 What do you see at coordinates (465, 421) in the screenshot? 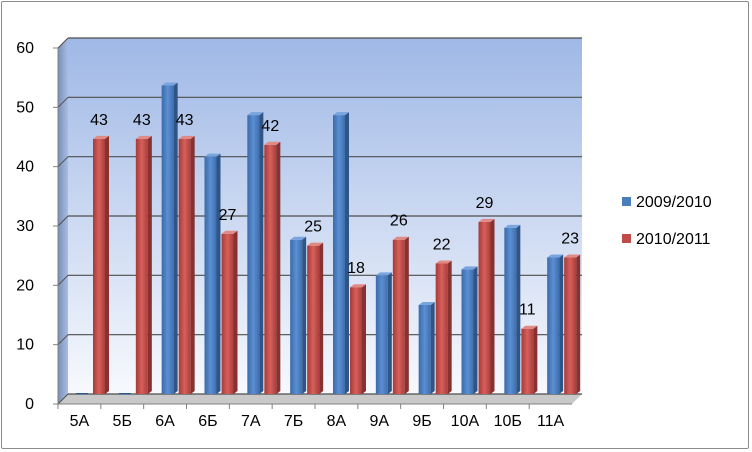
I see `x-tick-label: 10А` at bounding box center [465, 421].